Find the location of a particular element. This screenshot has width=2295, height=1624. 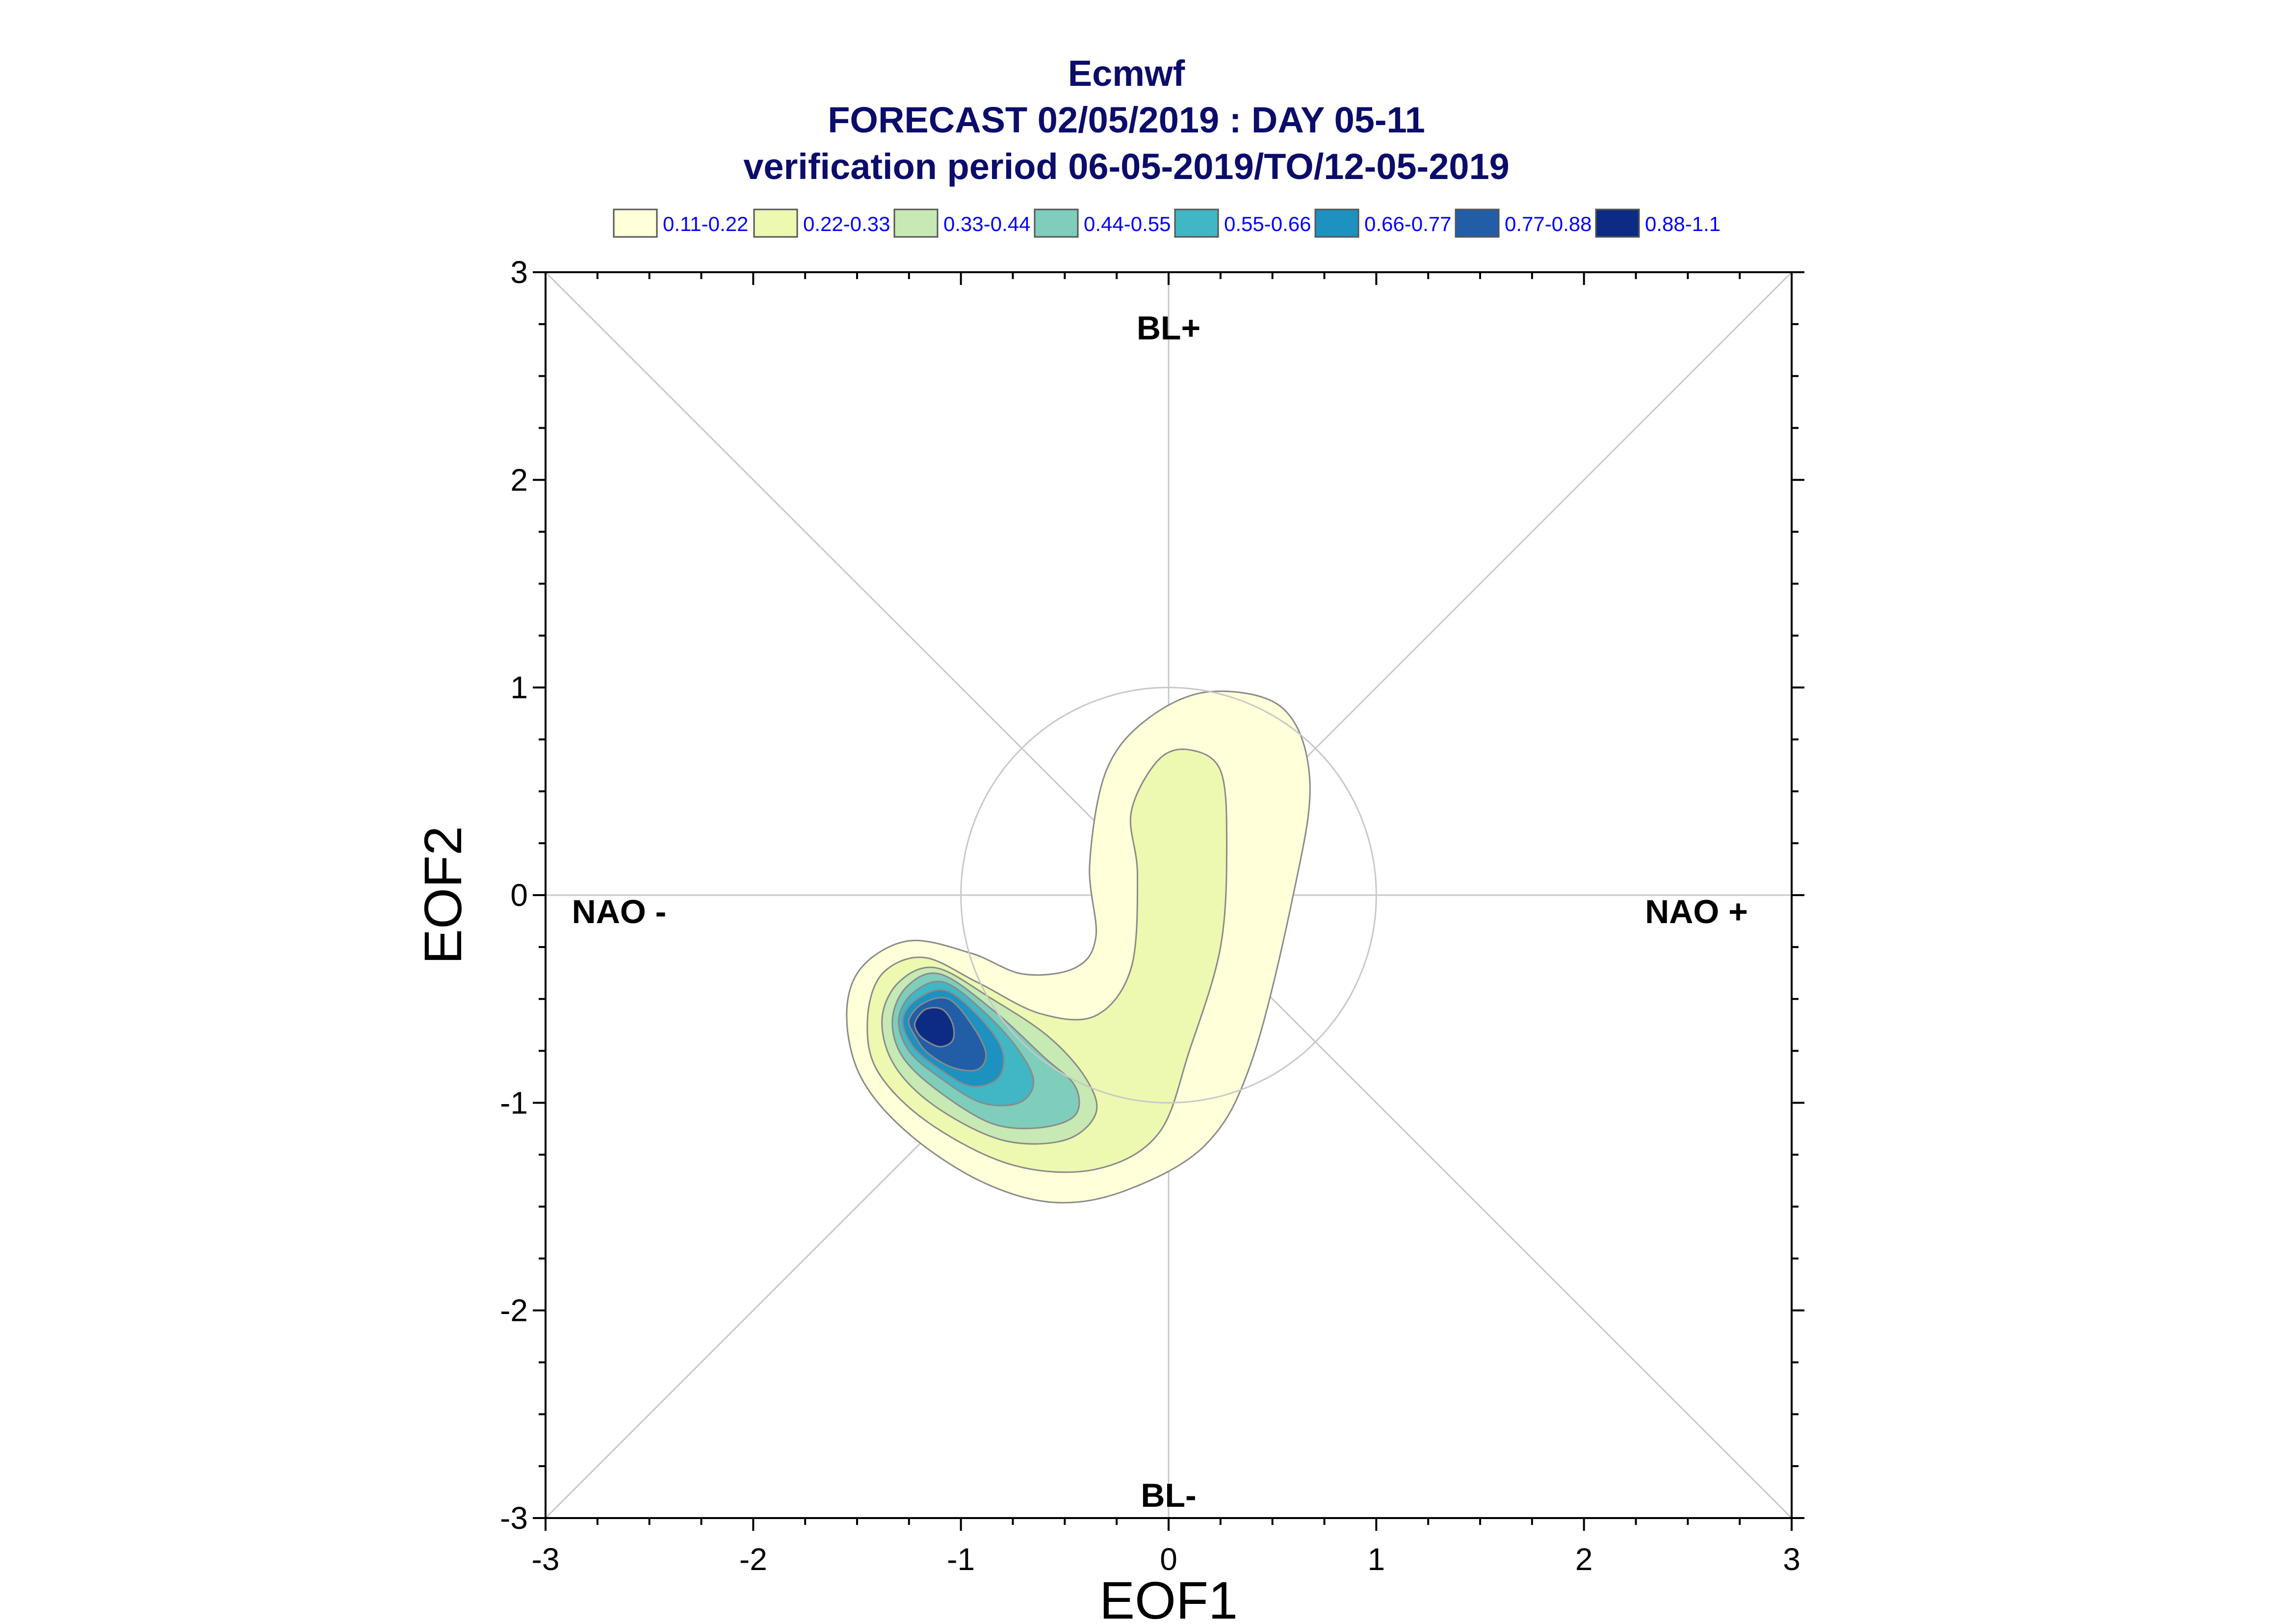

x-tick-label: -3 is located at coordinates (546, 1559).